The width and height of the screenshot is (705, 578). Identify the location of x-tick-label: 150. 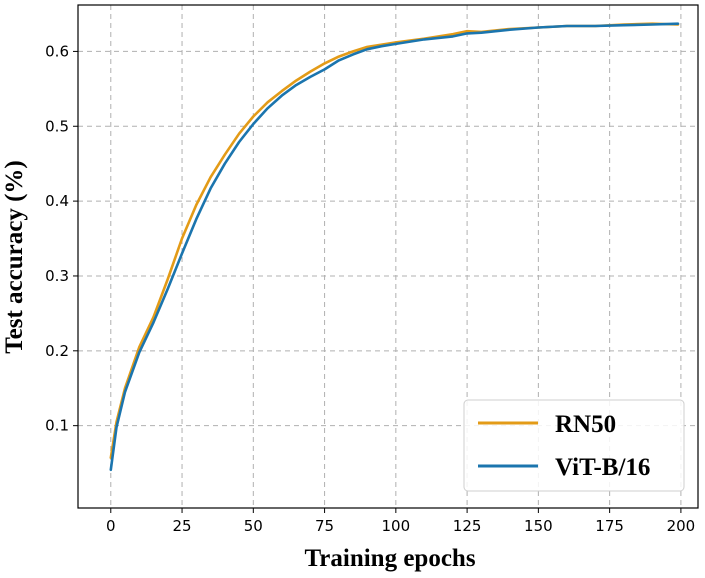
(538, 526).